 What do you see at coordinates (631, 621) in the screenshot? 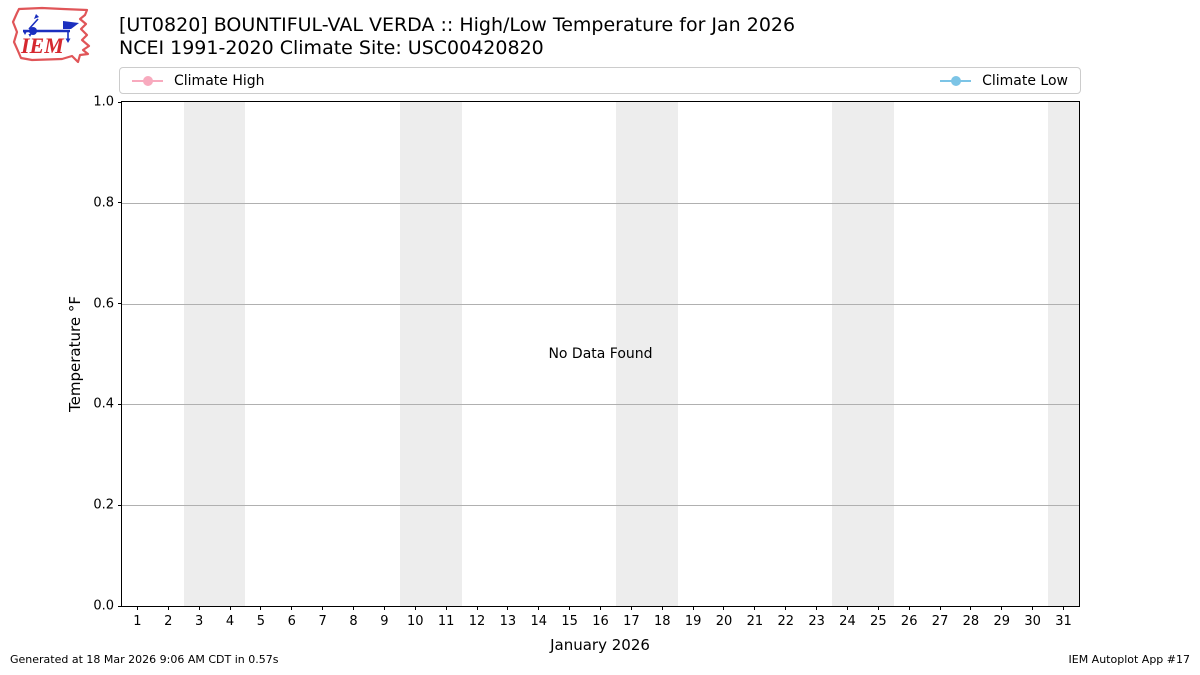
I see `x-tick-label: 17` at bounding box center [631, 621].